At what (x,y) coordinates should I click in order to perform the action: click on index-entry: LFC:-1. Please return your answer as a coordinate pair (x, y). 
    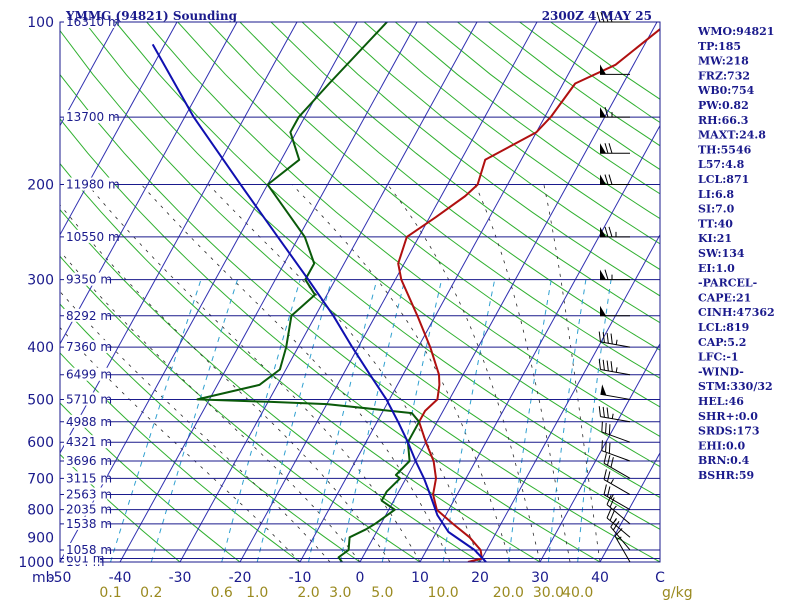
    Looking at the image, I should click on (718, 357).